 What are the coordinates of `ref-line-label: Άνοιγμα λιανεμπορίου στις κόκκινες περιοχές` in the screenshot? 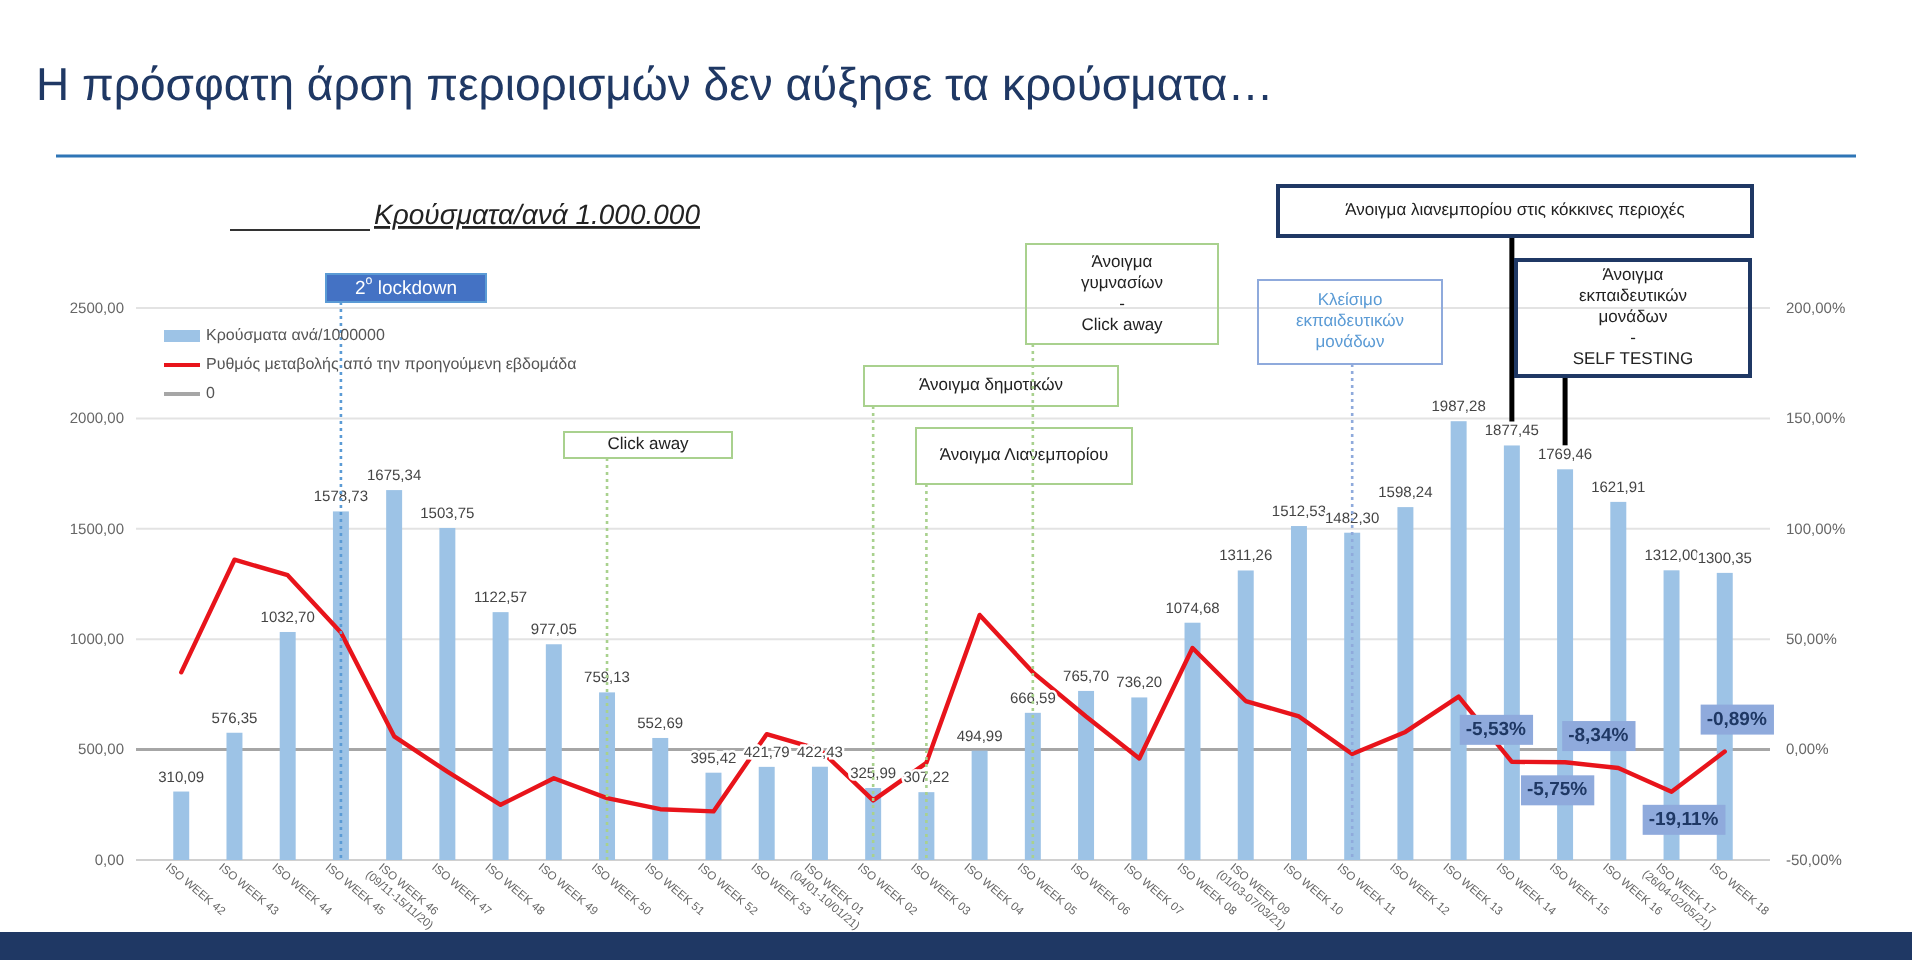 It's located at (1515, 209).